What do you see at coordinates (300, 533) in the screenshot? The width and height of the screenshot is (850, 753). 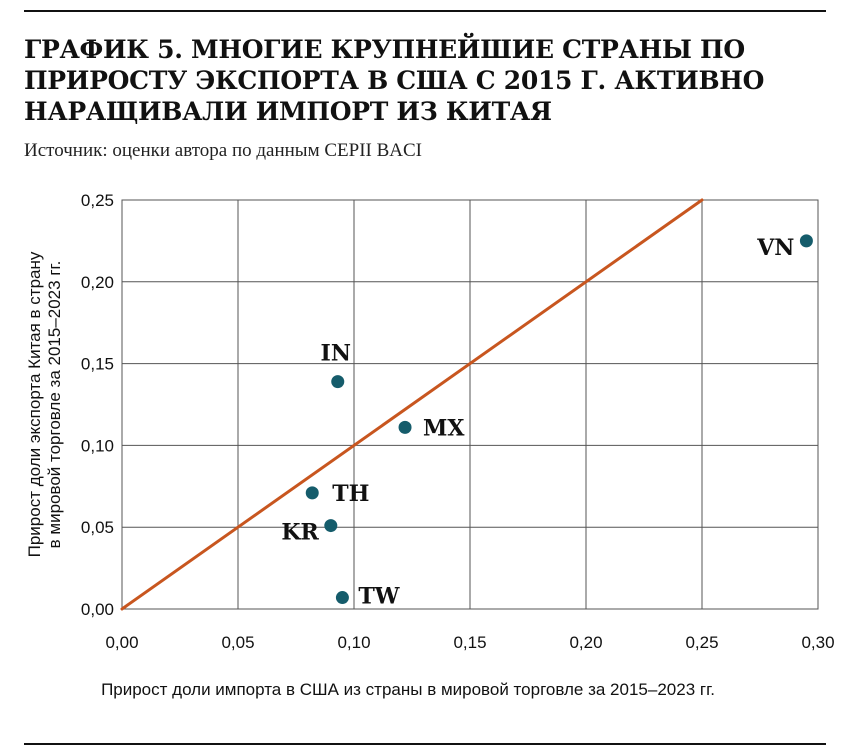 I see `point-label-kr: KR` at bounding box center [300, 533].